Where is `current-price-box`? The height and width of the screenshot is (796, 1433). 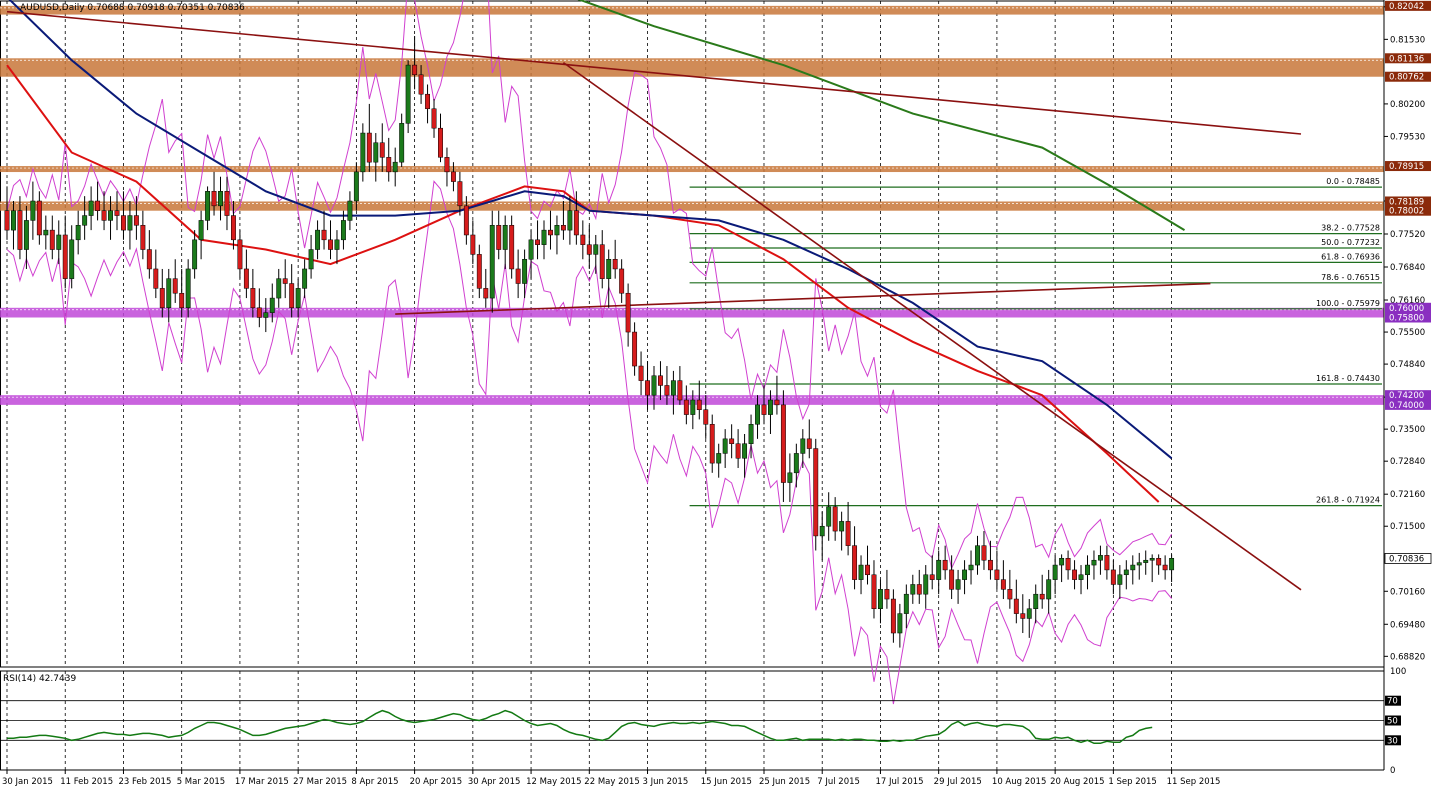 current-price-box is located at coordinates (1408, 558).